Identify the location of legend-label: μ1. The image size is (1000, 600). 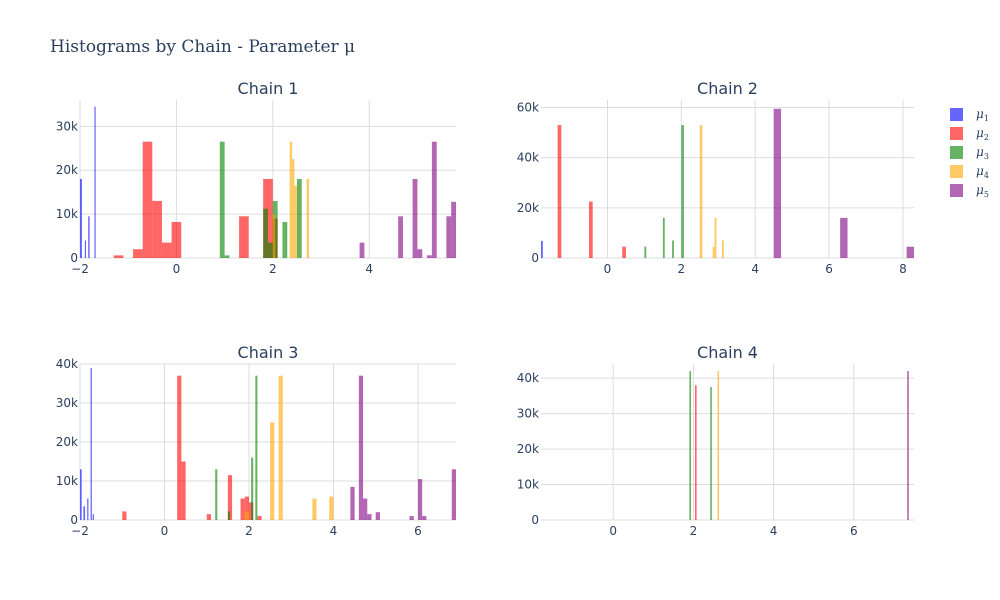
(982, 115).